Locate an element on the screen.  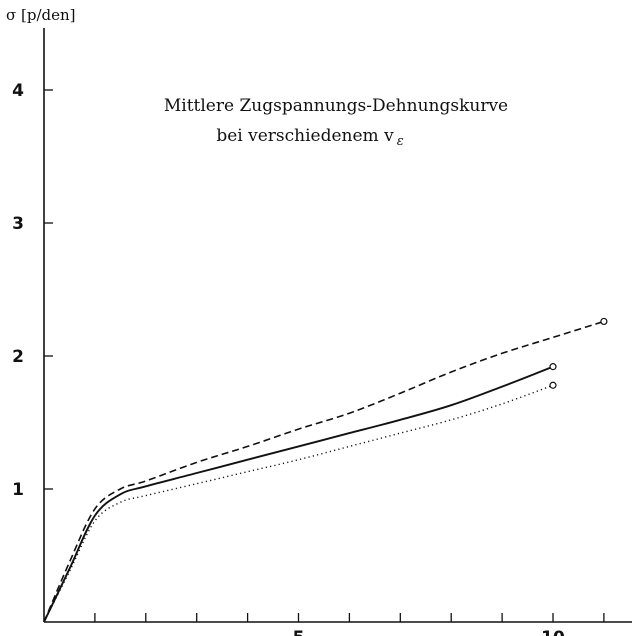
chart-subtitle-text: bei verschiedenem v is located at coordinates (305, 136).